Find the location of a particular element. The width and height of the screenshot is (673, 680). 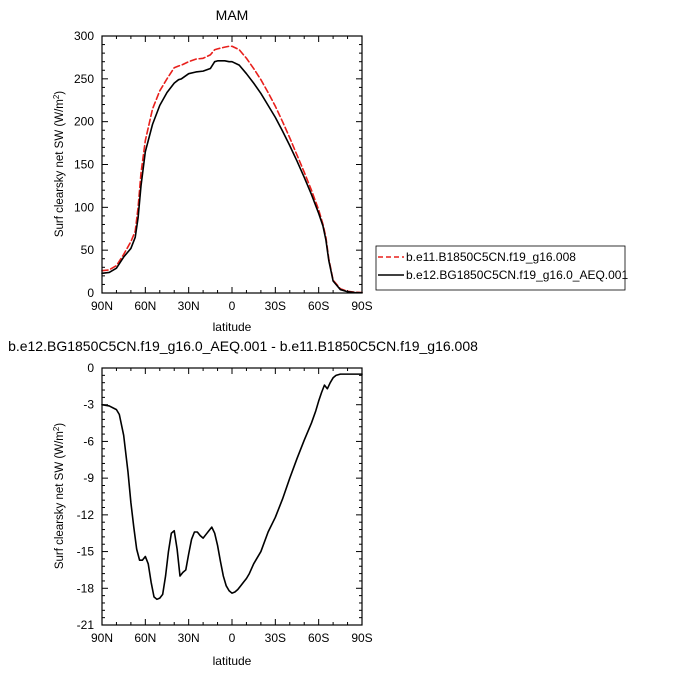

bottom-chart-y-axis-label-close: ) is located at coordinates (60, 425).